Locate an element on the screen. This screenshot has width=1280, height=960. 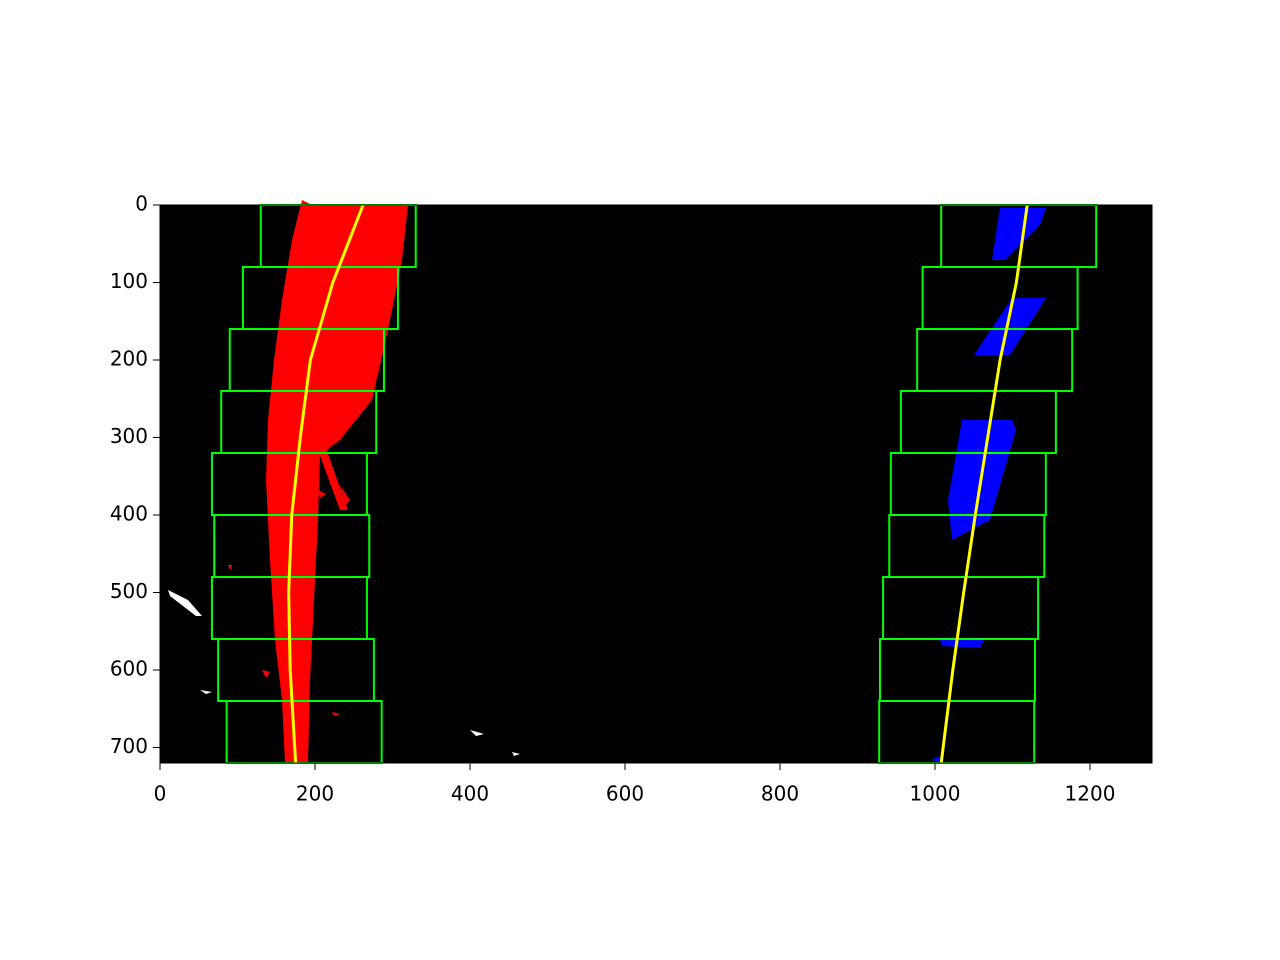
background-noise is located at coordinates (344, 673).